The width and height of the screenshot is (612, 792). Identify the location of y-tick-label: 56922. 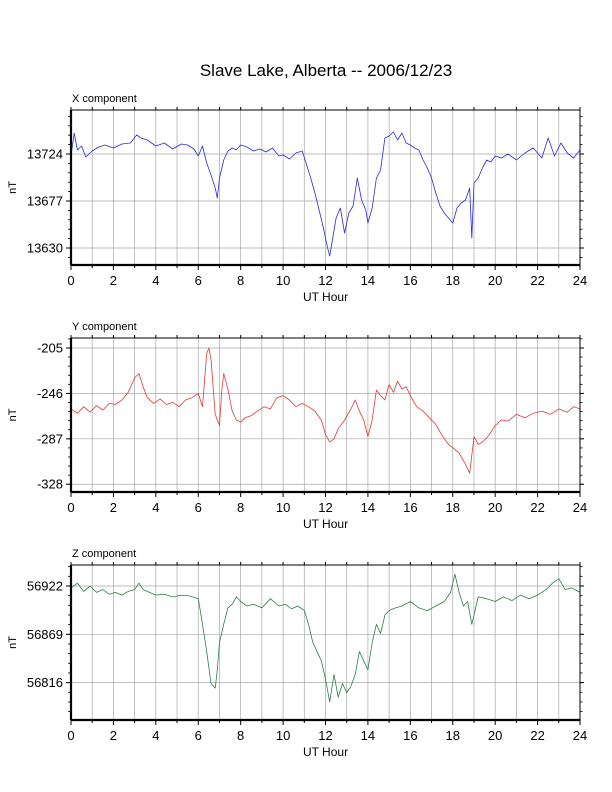
(45, 585).